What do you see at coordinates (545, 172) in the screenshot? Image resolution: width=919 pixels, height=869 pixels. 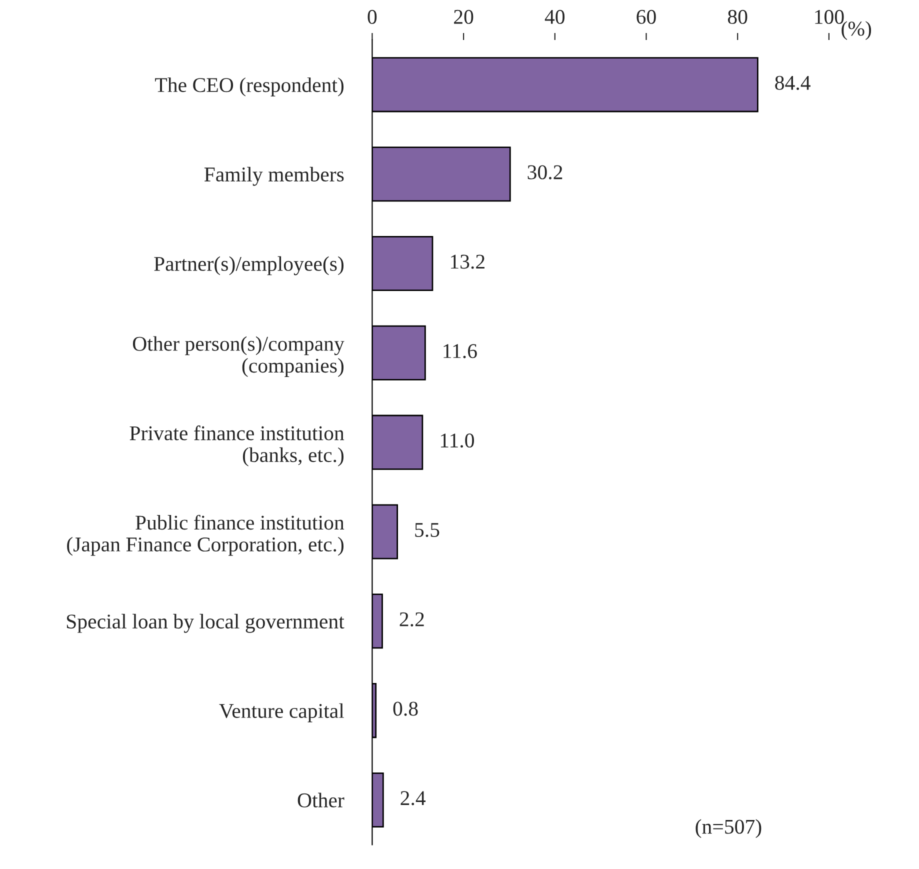 I see `data-label: 30.2` at bounding box center [545, 172].